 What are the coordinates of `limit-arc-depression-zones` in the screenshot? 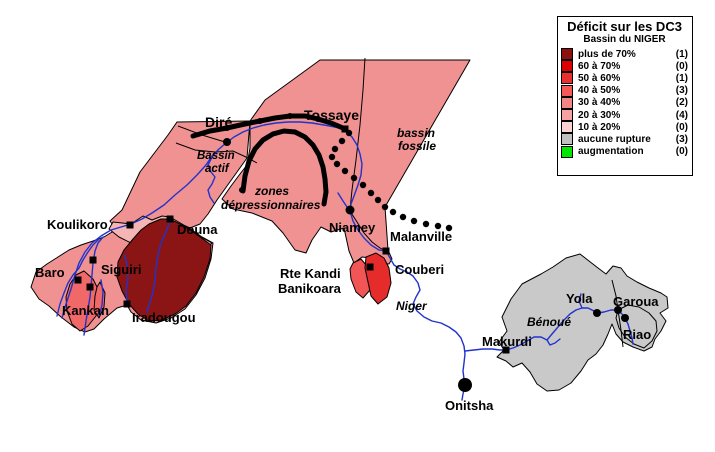 It's located at (284, 167).